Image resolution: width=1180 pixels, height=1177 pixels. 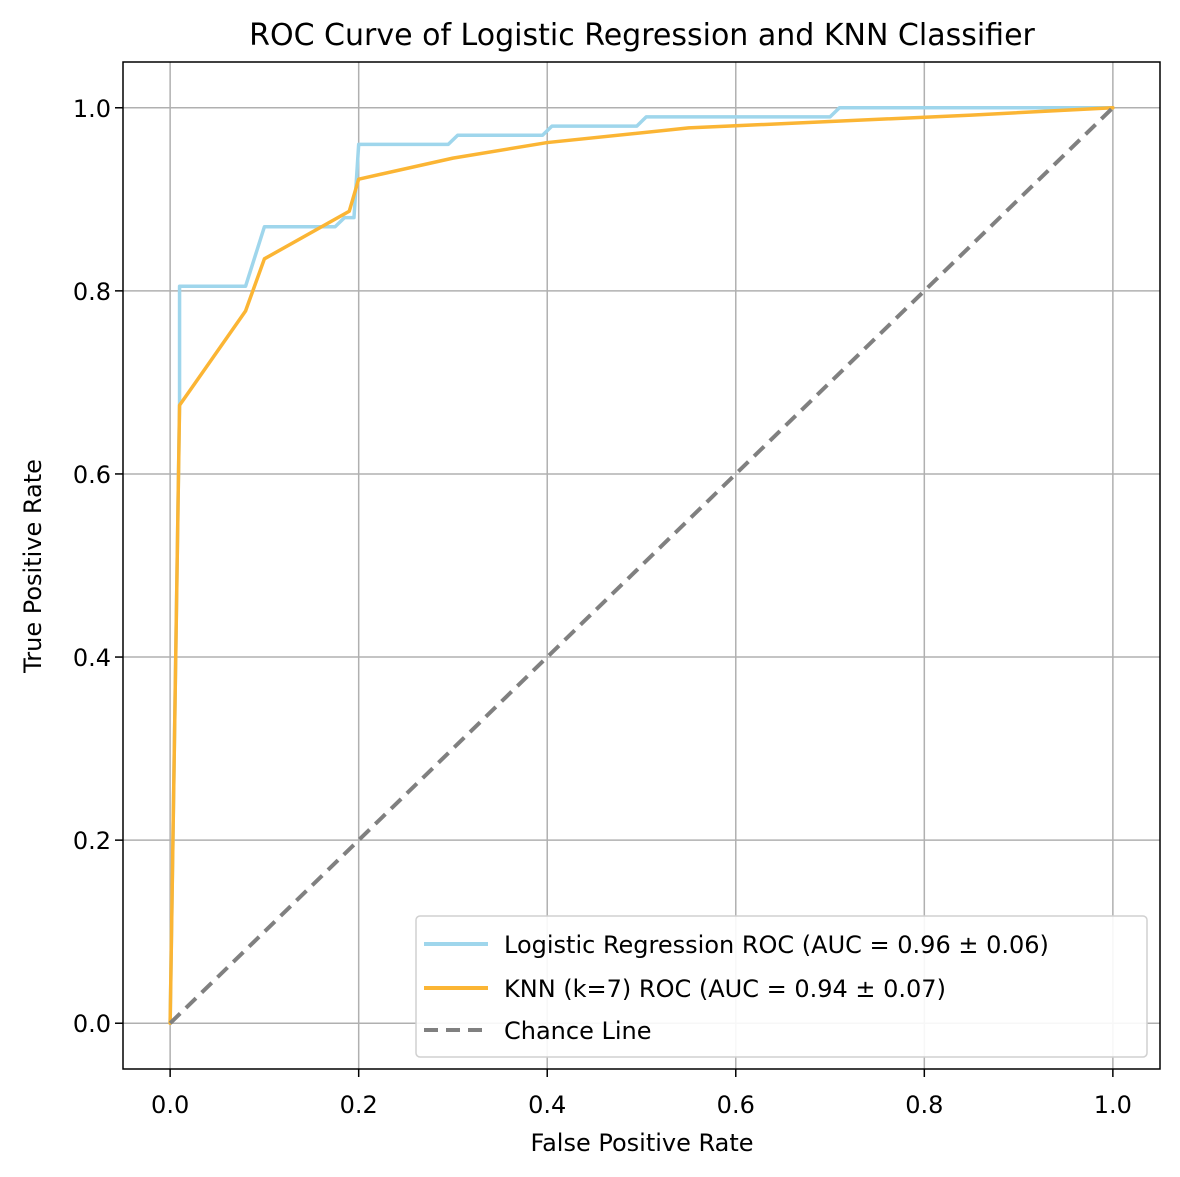 What do you see at coordinates (578, 1031) in the screenshot?
I see `legend-label-chance: Chance Line` at bounding box center [578, 1031].